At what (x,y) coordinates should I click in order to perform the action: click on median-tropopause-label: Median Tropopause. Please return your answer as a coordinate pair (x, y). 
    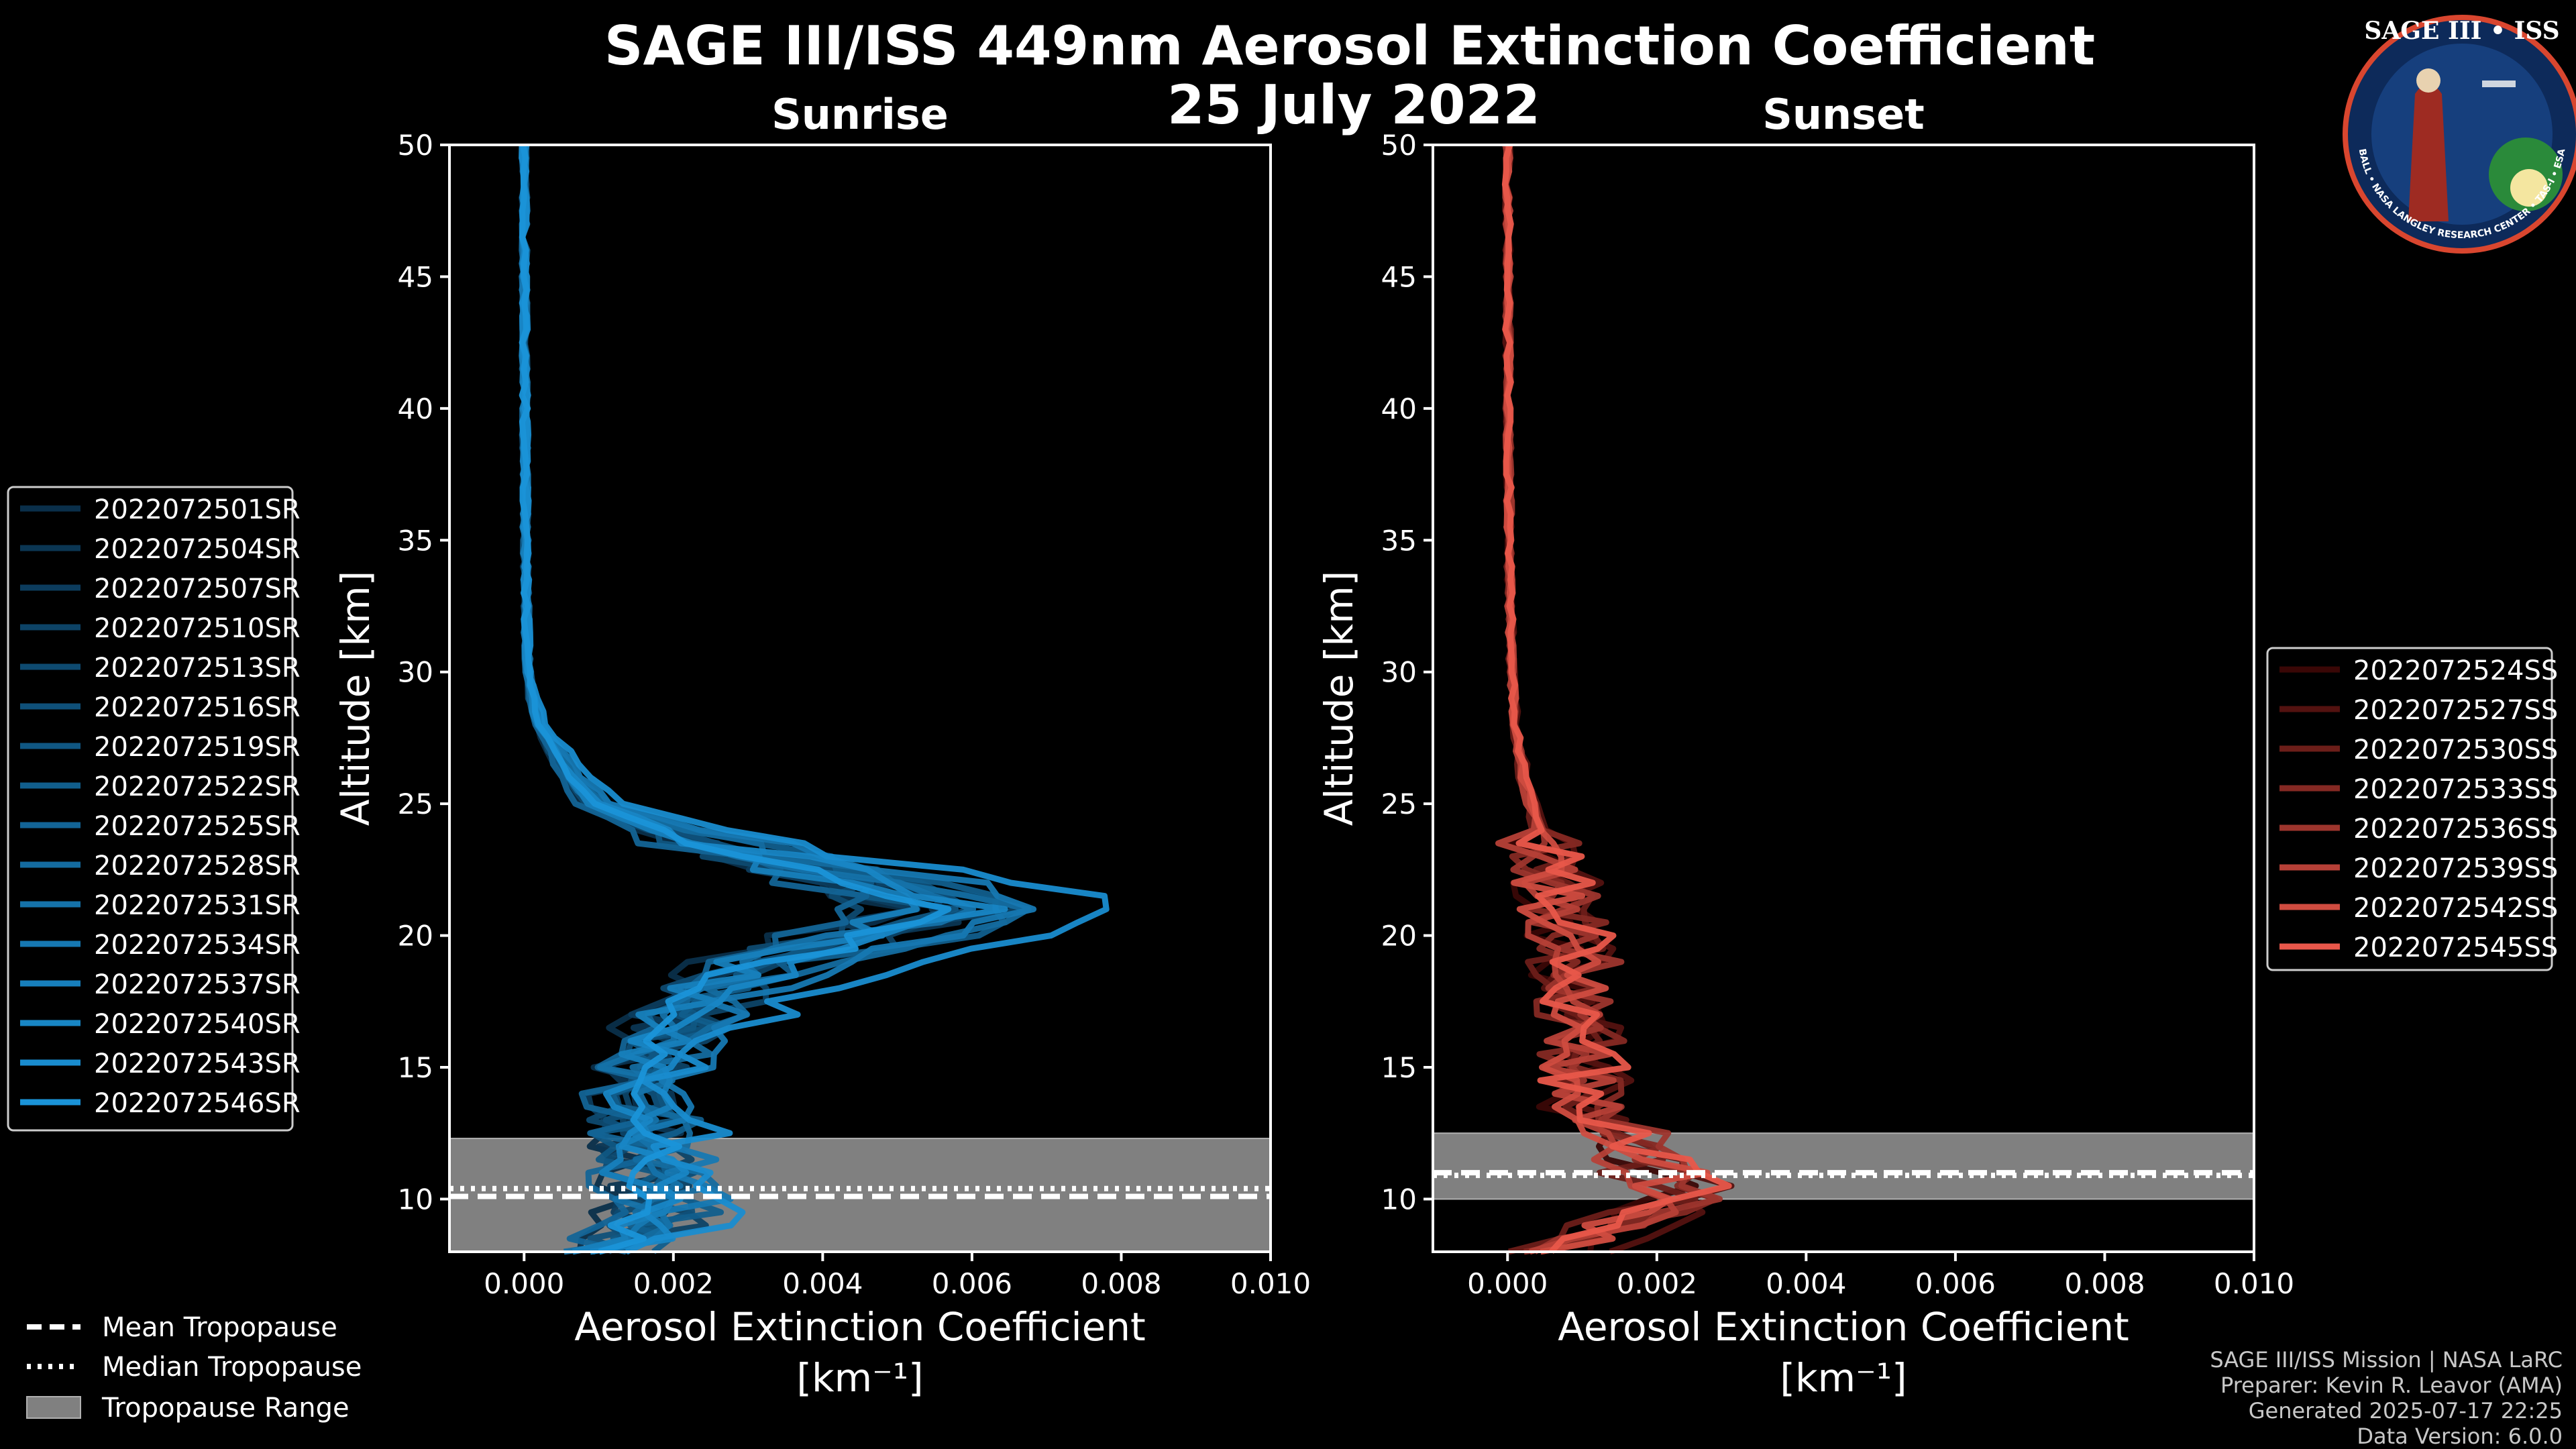
    Looking at the image, I should click on (232, 1367).